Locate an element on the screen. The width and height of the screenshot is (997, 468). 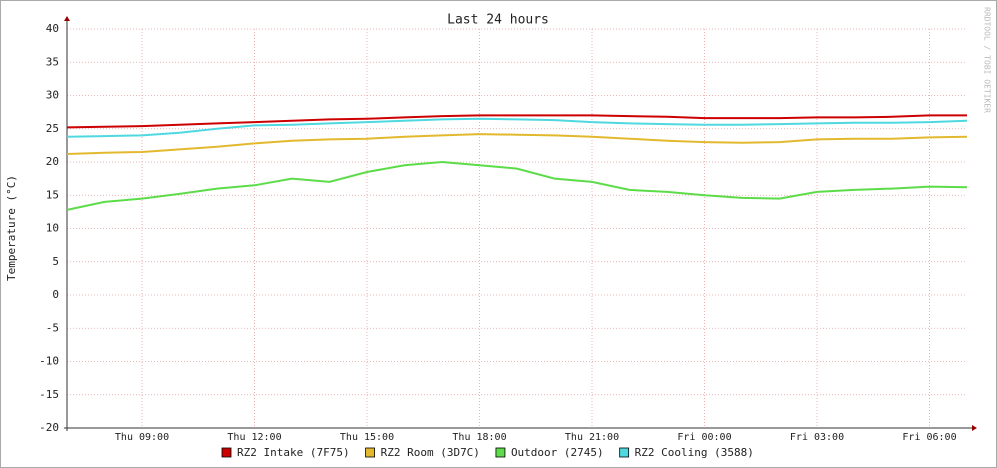
legend-label: RZ2 Cooling (3588) is located at coordinates (694, 452).